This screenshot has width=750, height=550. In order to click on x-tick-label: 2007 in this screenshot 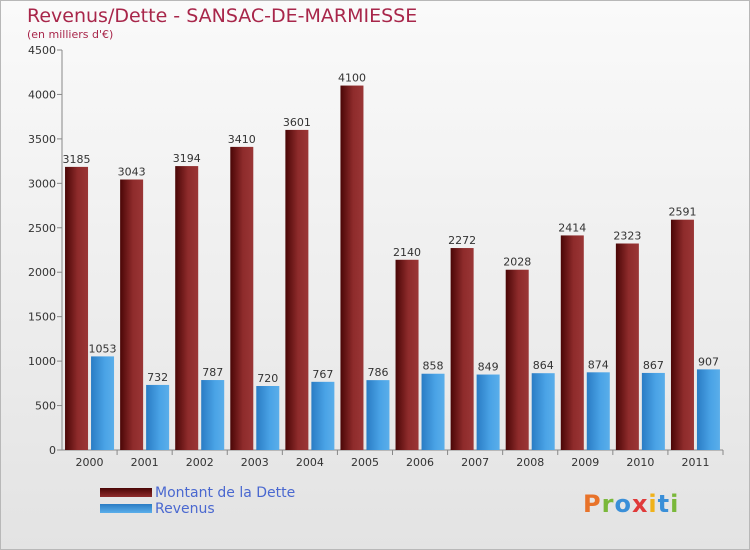, I will do `click(475, 462)`.